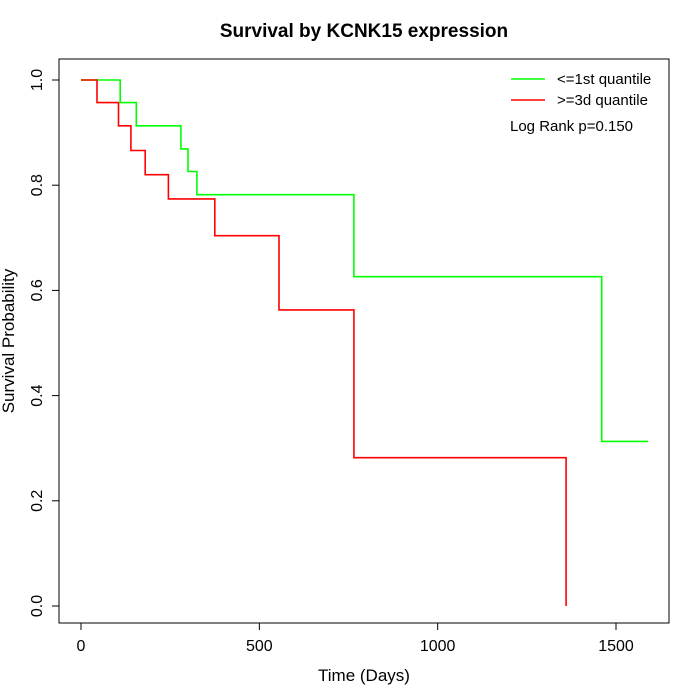  What do you see at coordinates (571, 126) in the screenshot?
I see `log-rank-annotation: Log Rank p=0.150` at bounding box center [571, 126].